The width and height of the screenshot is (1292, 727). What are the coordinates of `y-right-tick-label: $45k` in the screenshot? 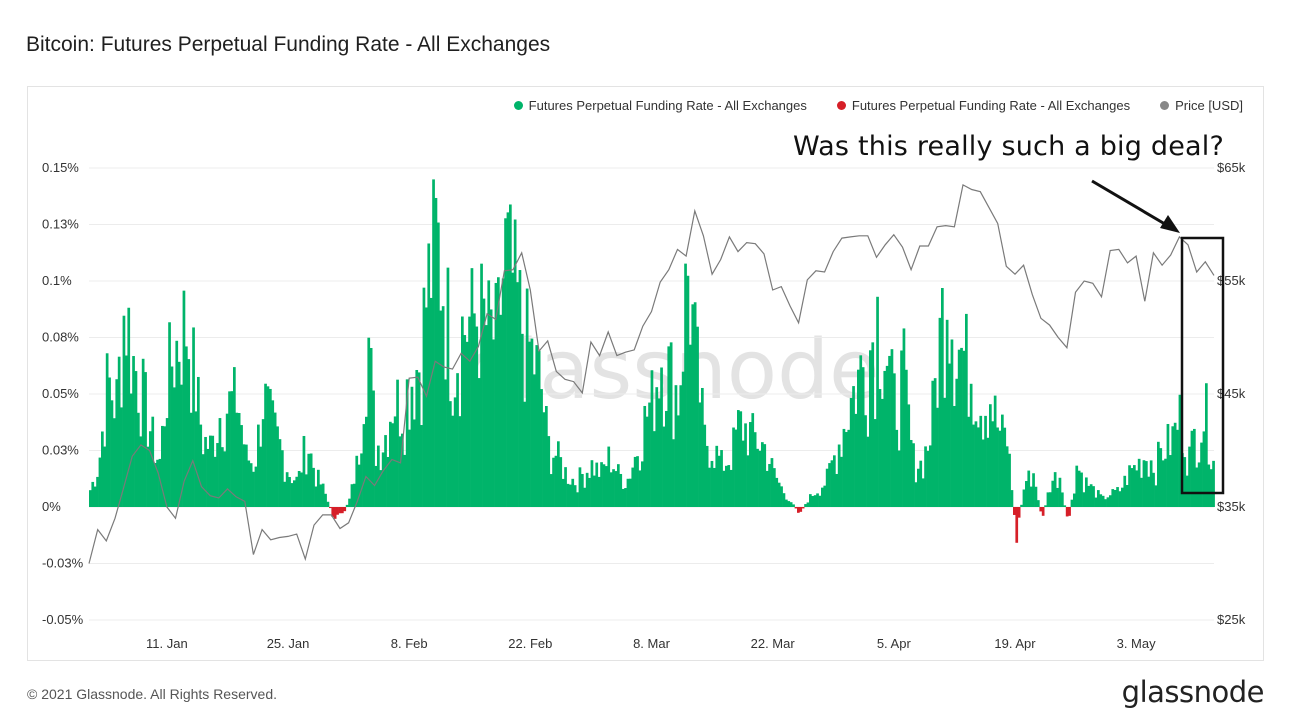 It's located at (1231, 393).